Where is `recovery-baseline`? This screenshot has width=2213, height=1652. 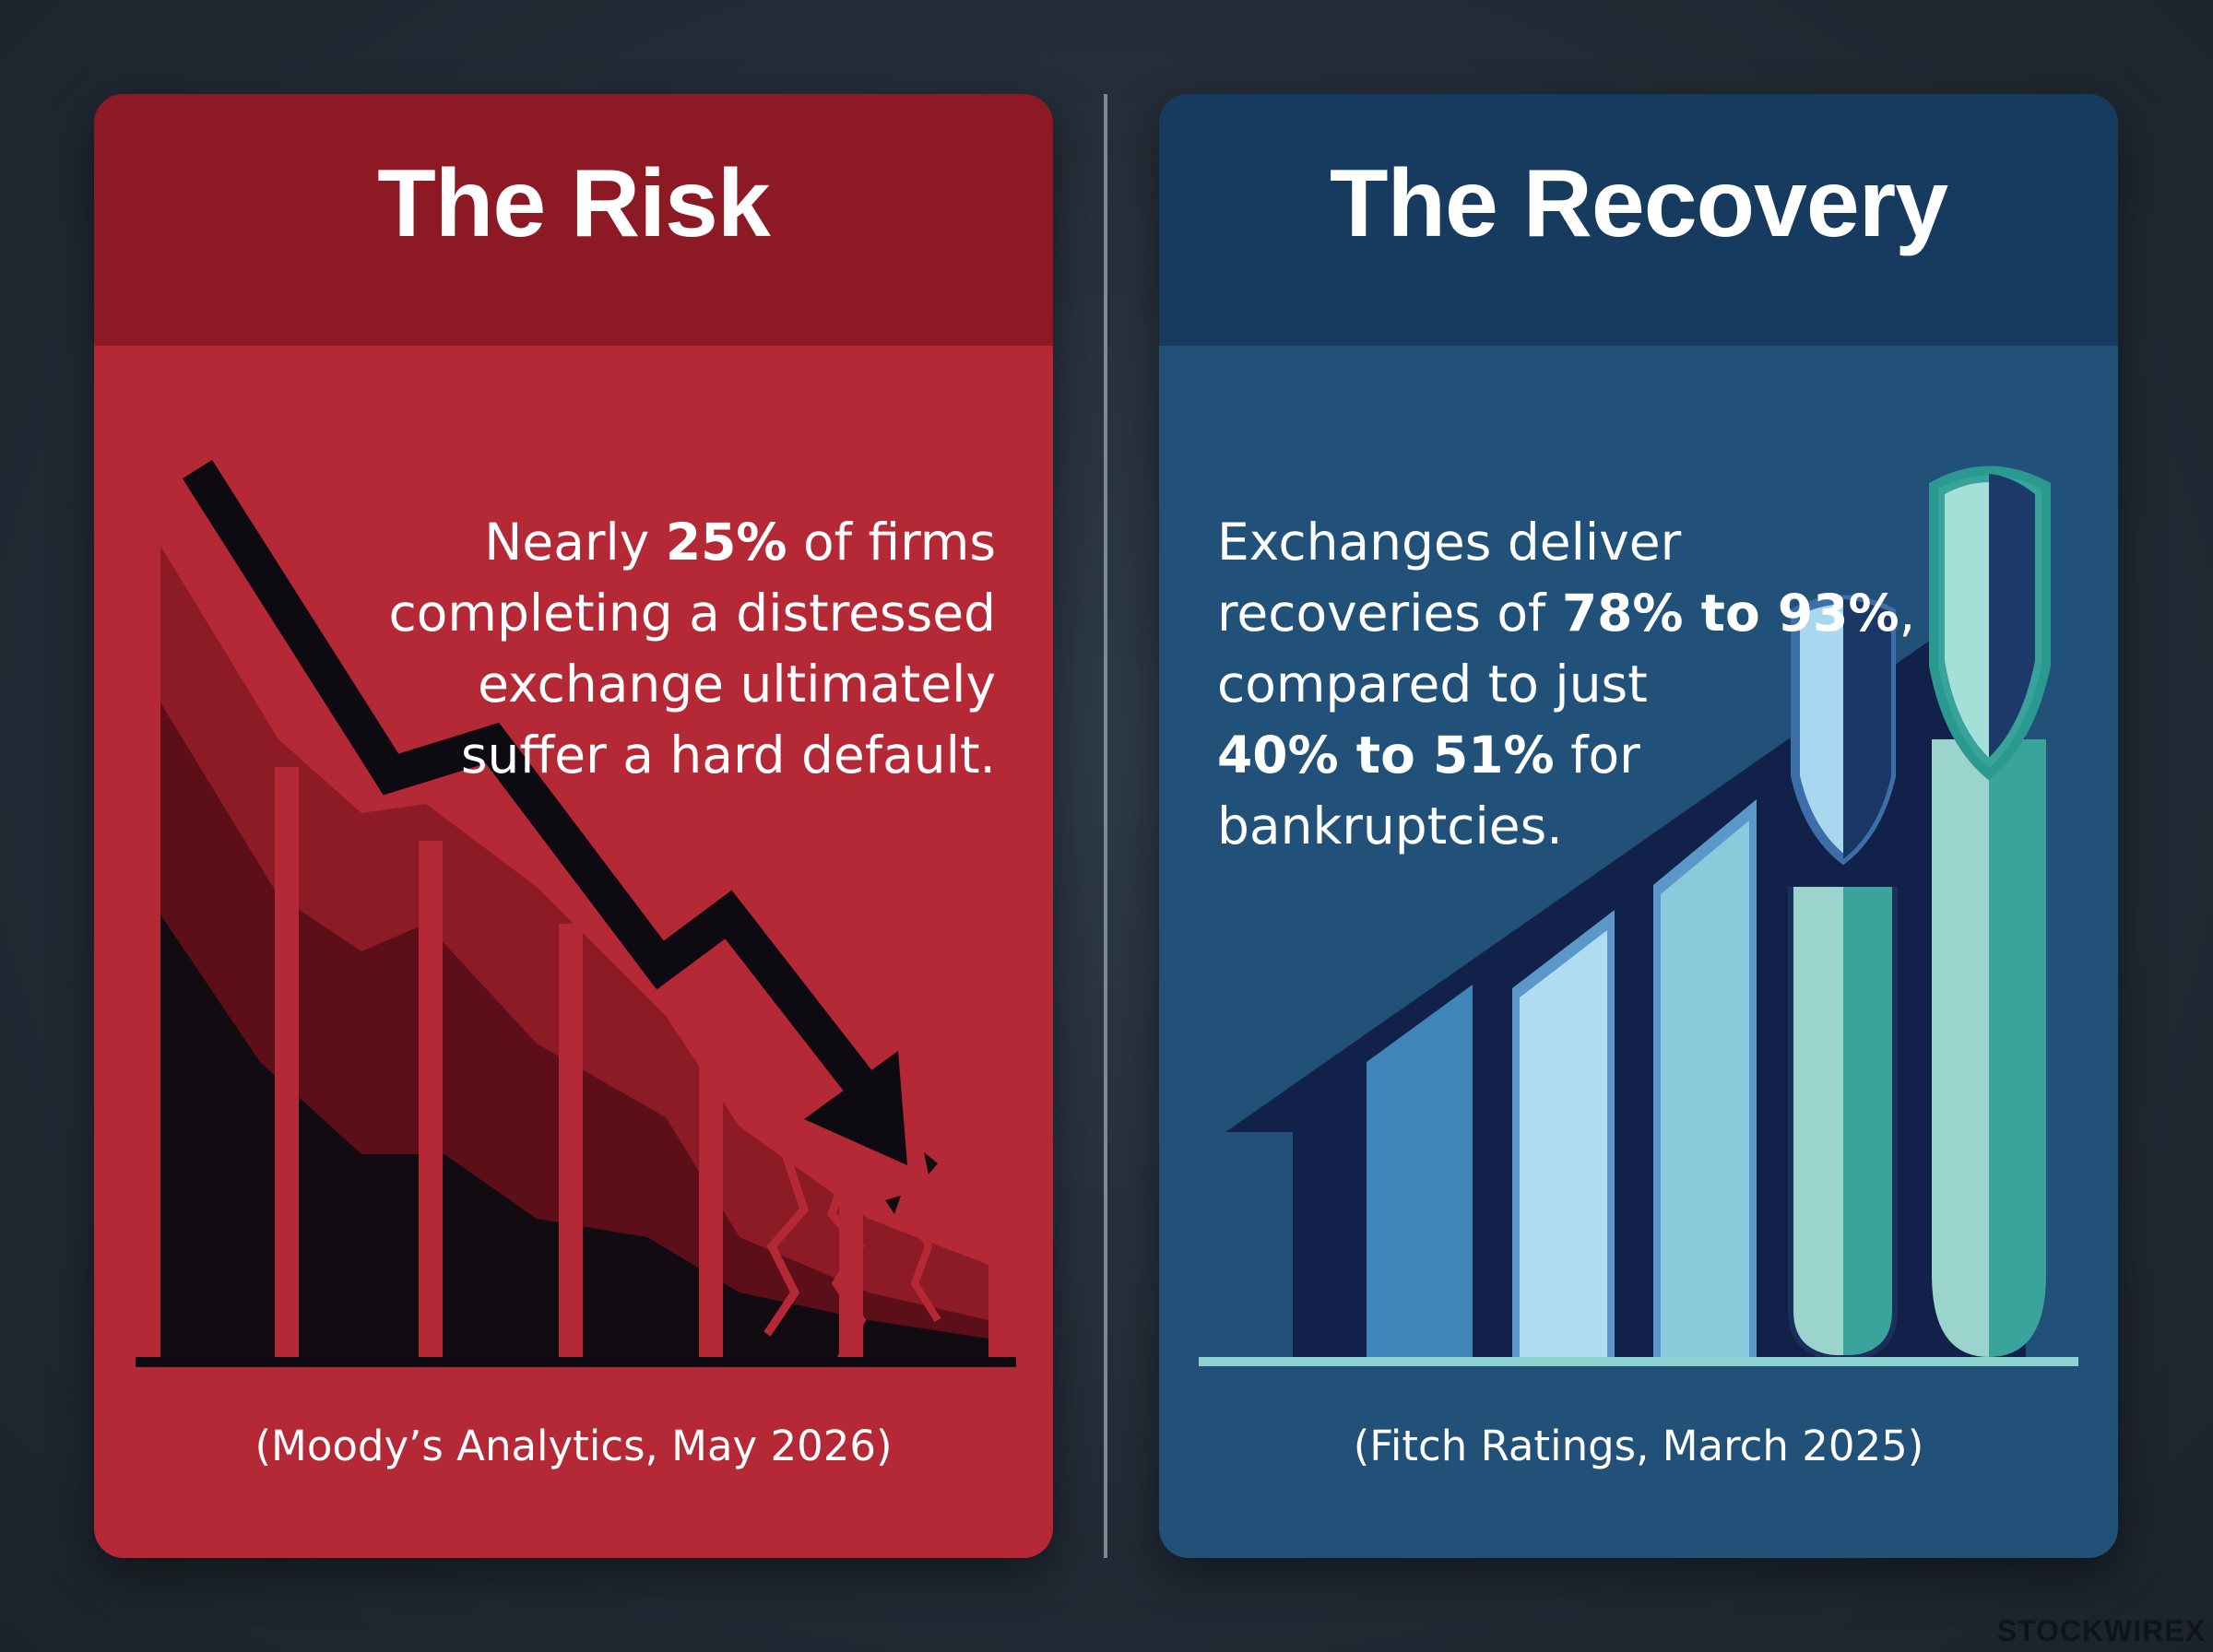 recovery-baseline is located at coordinates (1638, 1361).